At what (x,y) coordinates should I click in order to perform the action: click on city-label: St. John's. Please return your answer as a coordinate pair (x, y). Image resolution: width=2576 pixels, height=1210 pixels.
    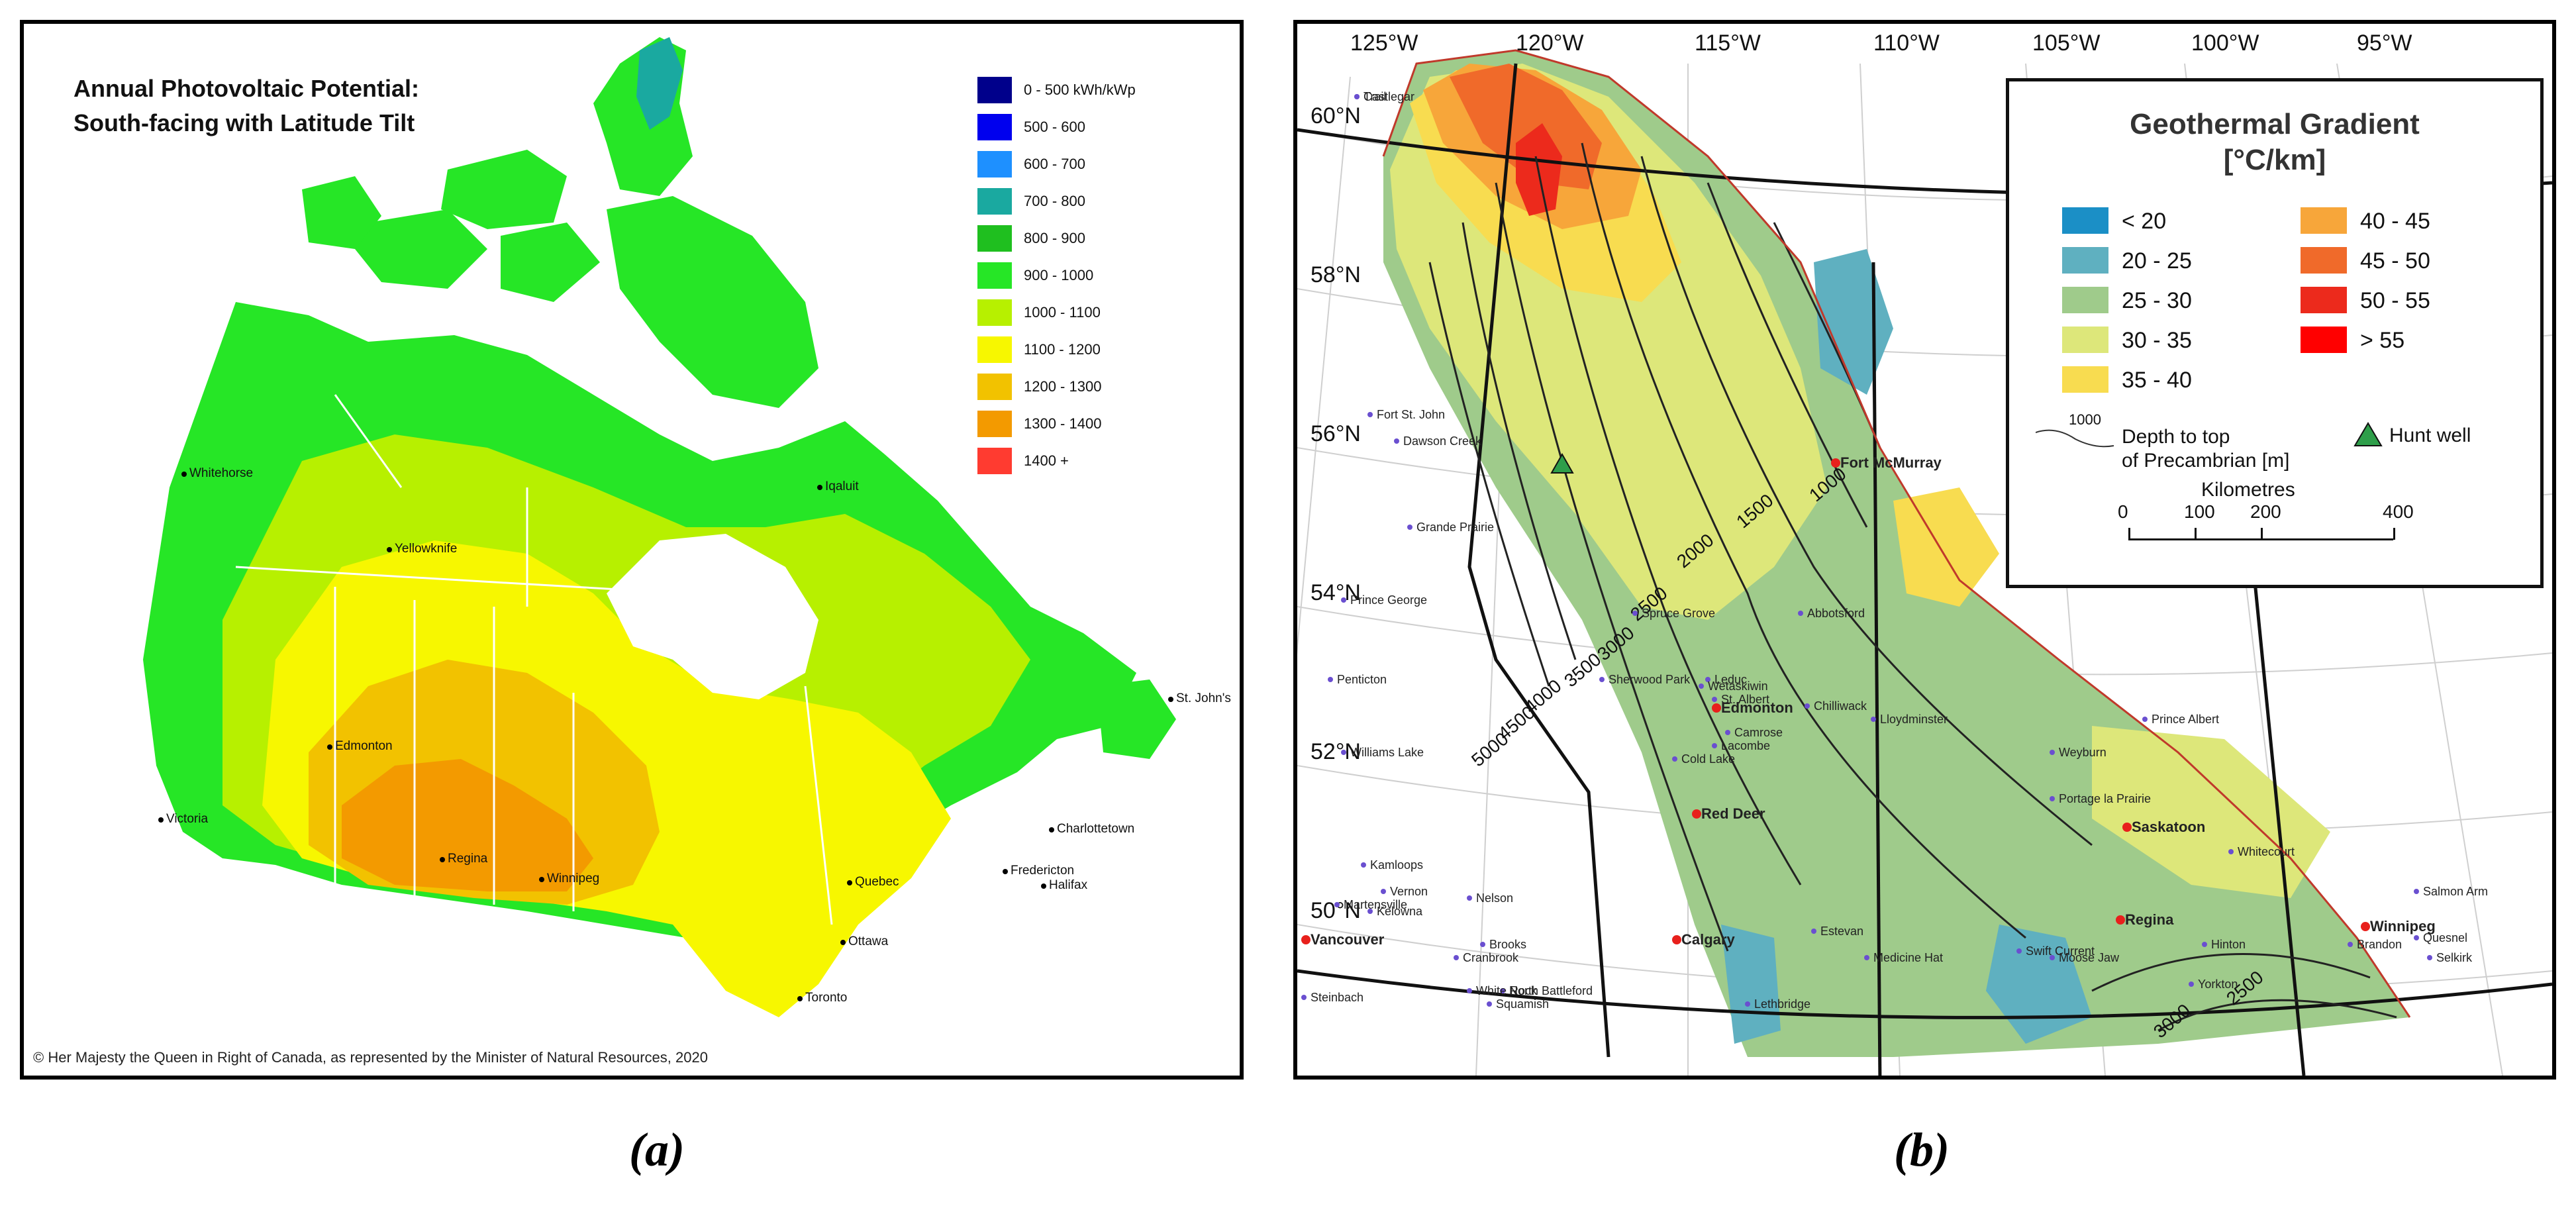
    Looking at the image, I should click on (1203, 698).